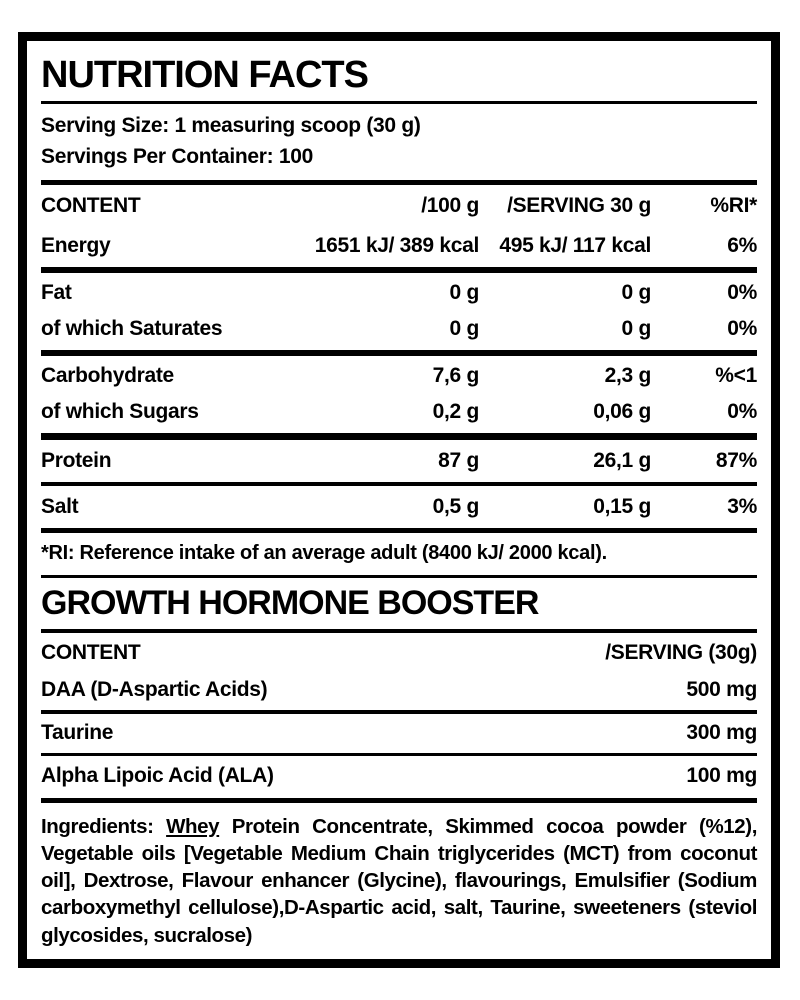  I want to click on servings-per-container: Servings Per Container: 100, so click(177, 156).